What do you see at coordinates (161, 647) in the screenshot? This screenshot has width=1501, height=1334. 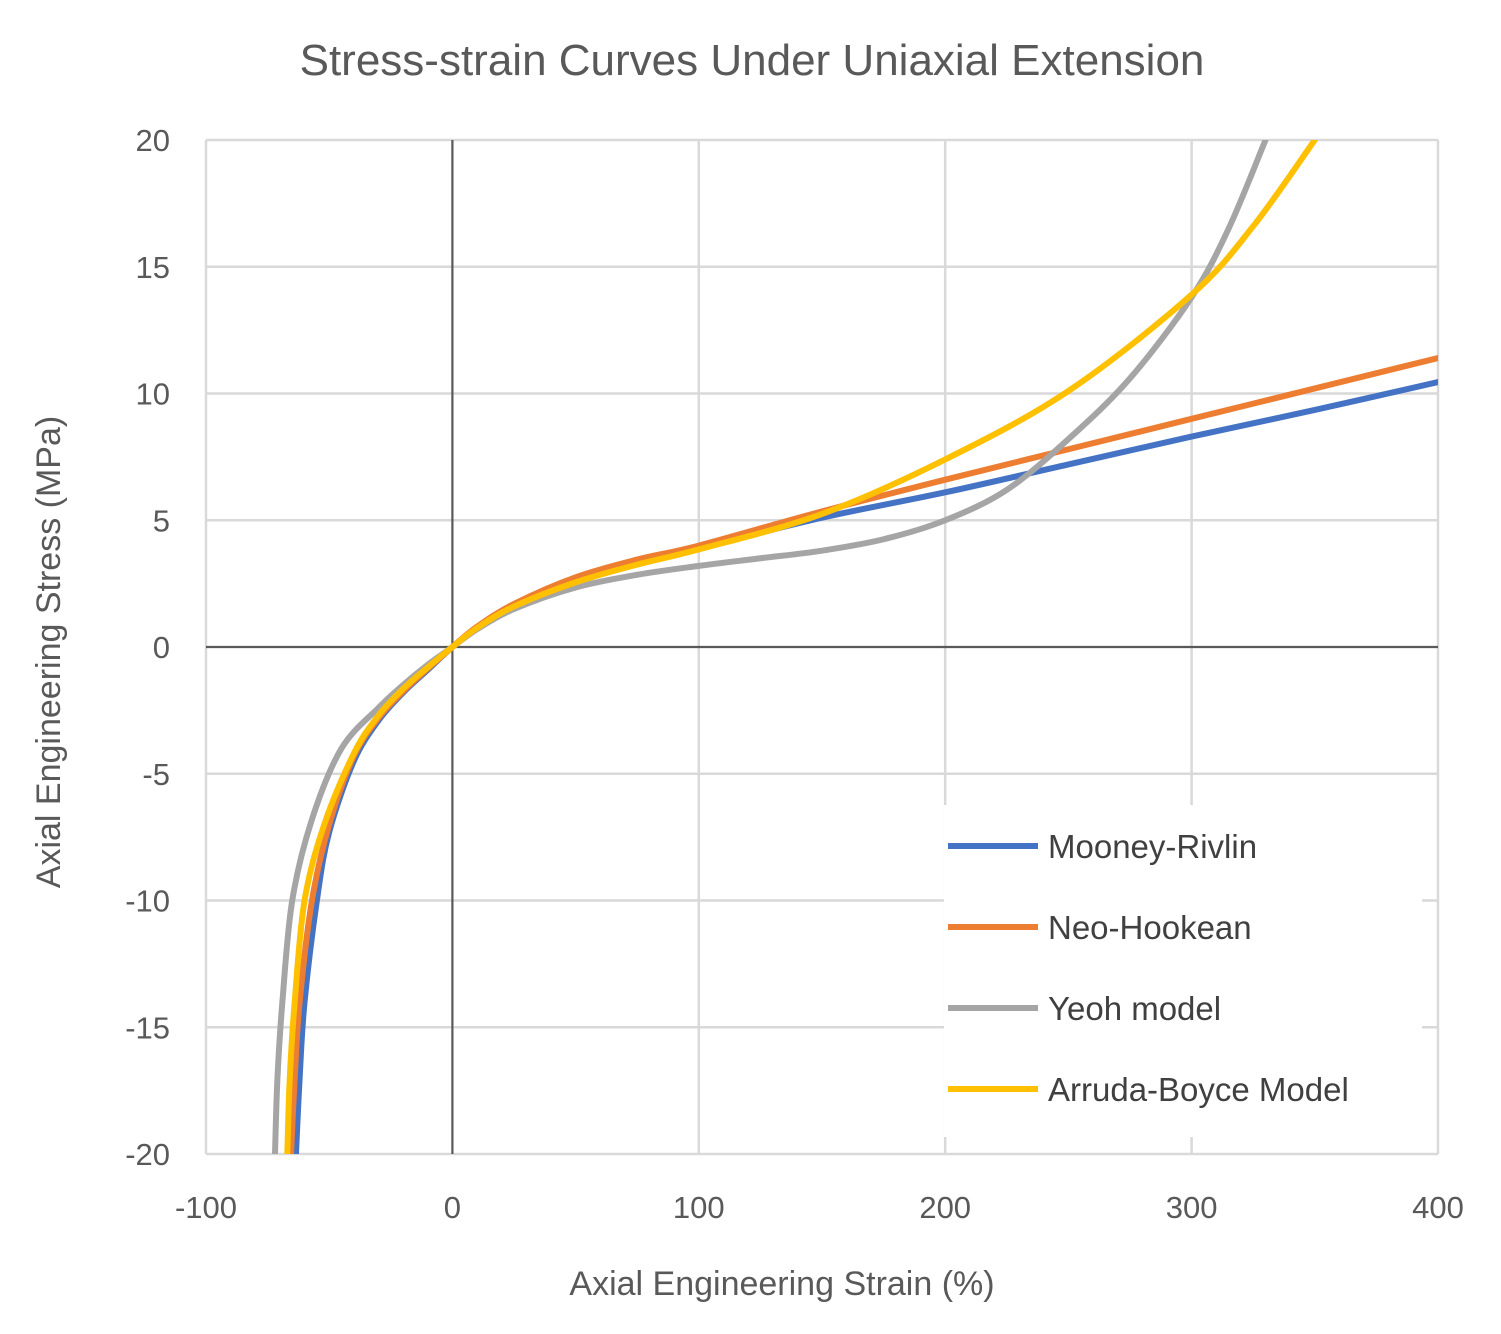 I see `y-tick-label: 0` at bounding box center [161, 647].